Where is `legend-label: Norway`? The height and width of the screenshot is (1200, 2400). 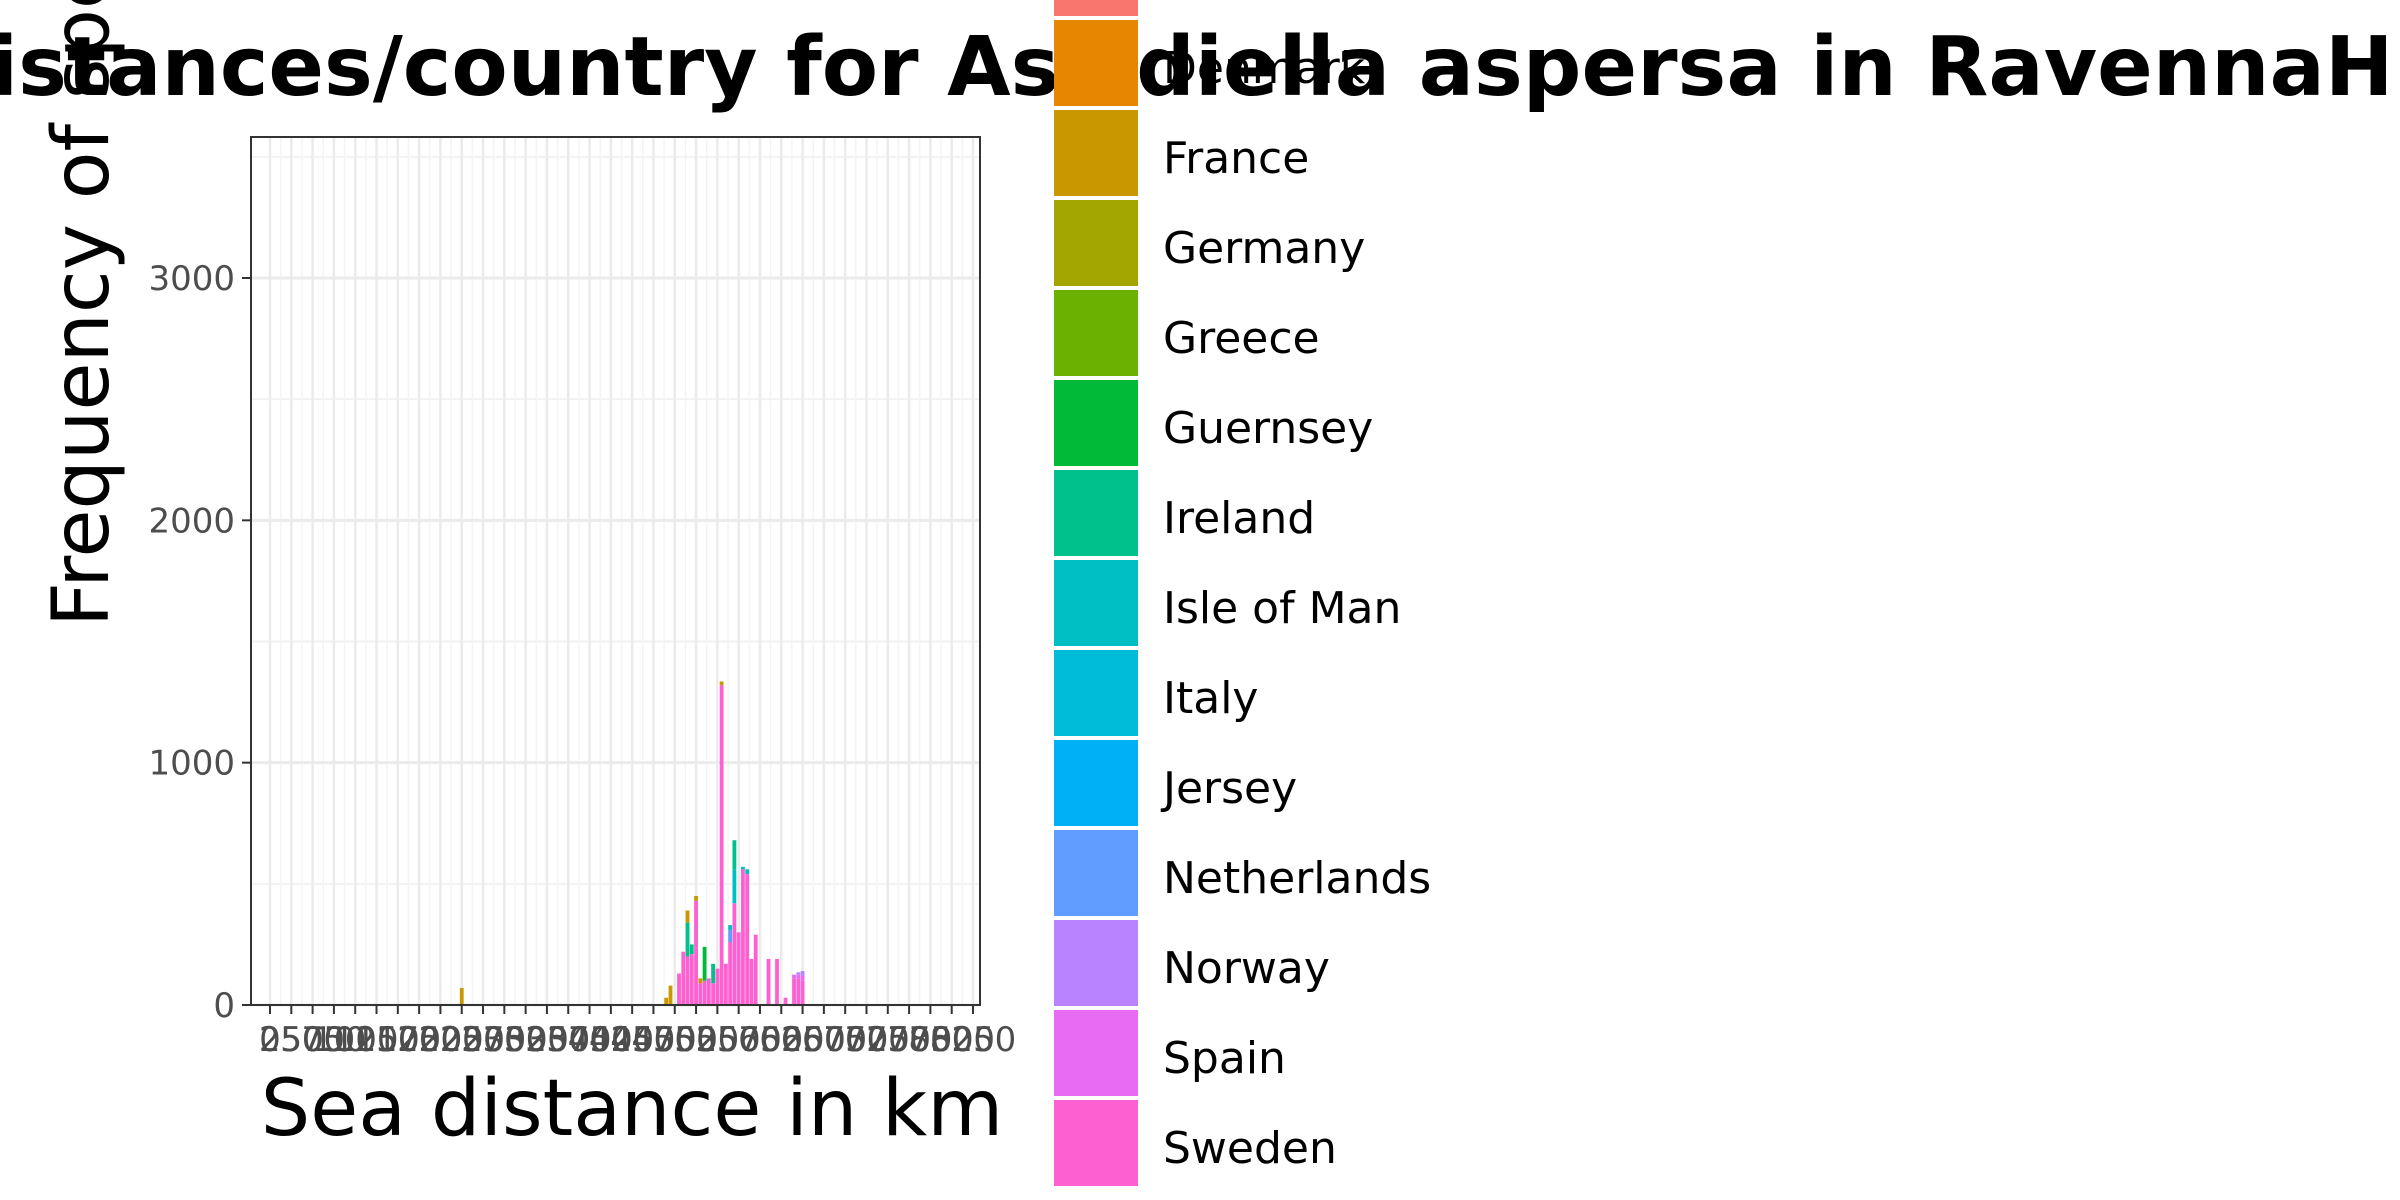 legend-label: Norway is located at coordinates (1246, 968).